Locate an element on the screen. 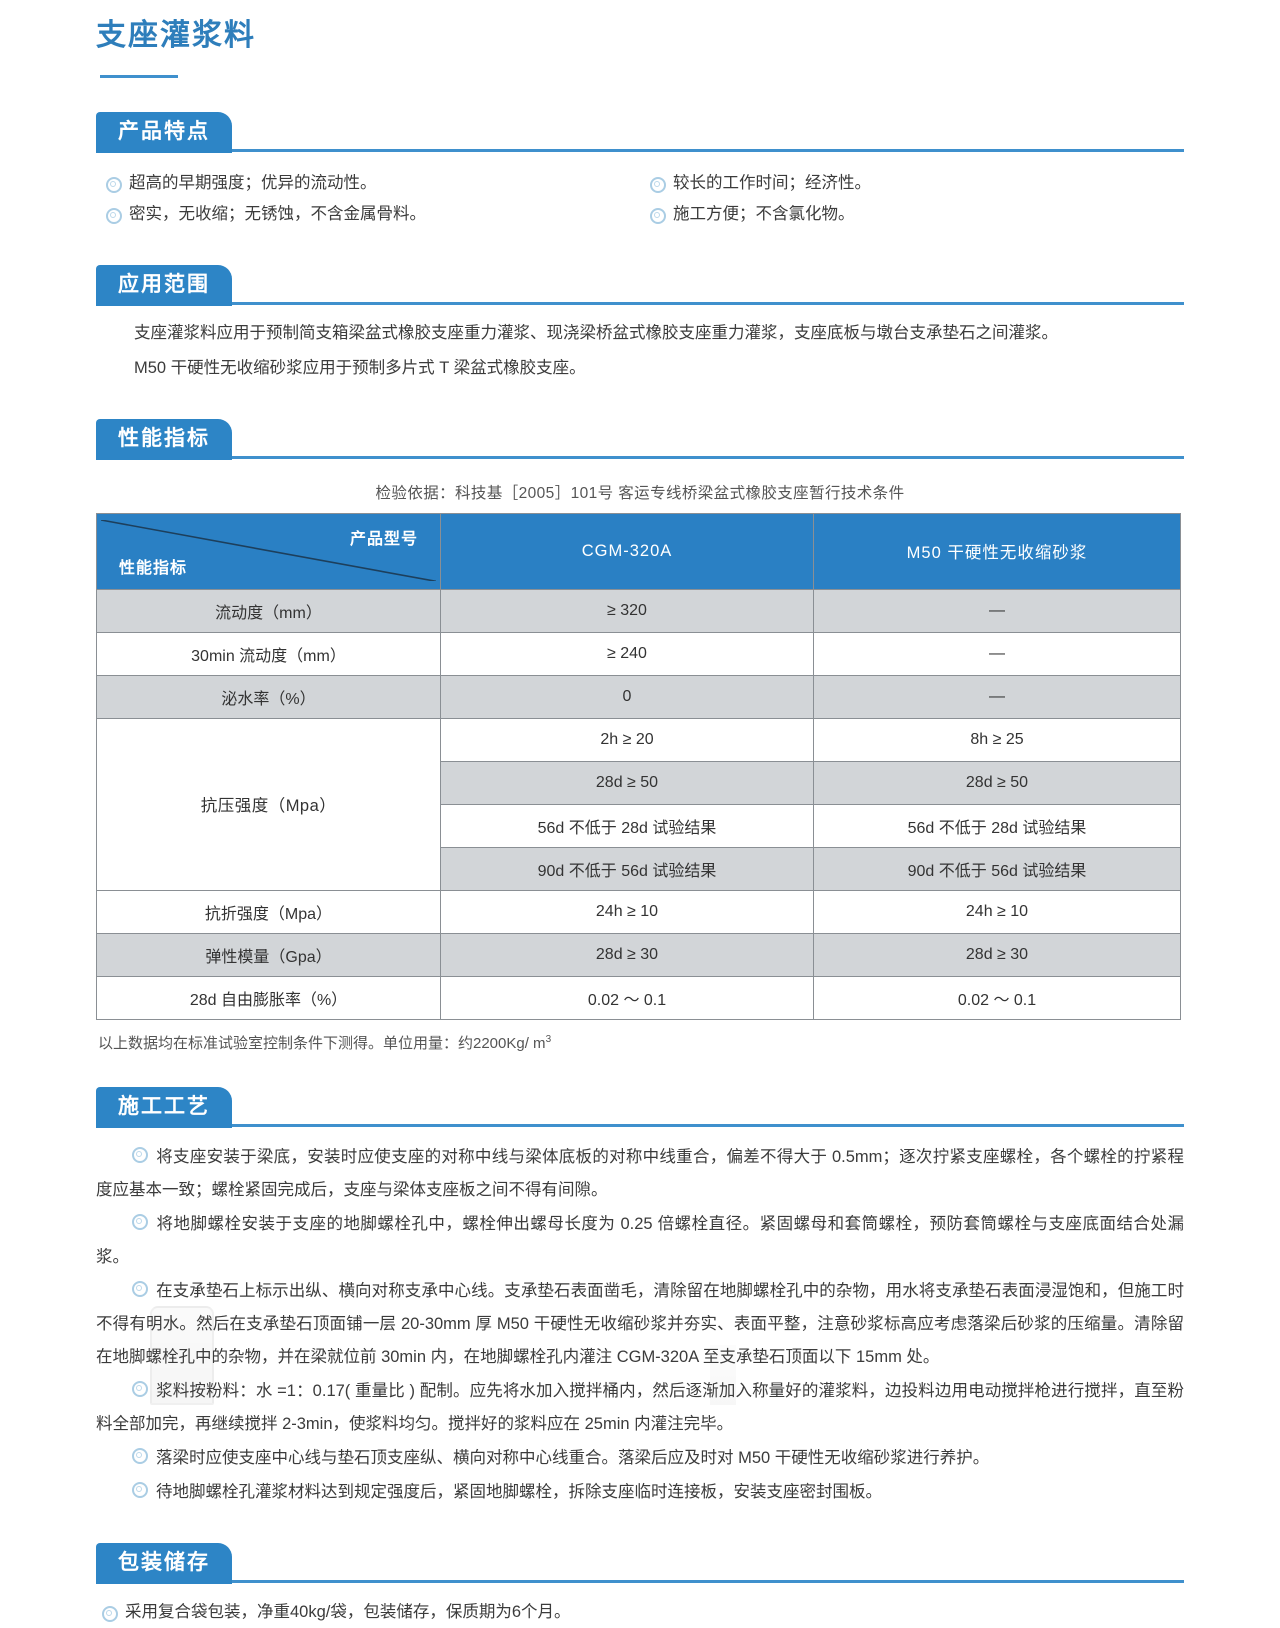  table-row: 28d ≥ 50 28d ≥ 50 is located at coordinates (639, 782).